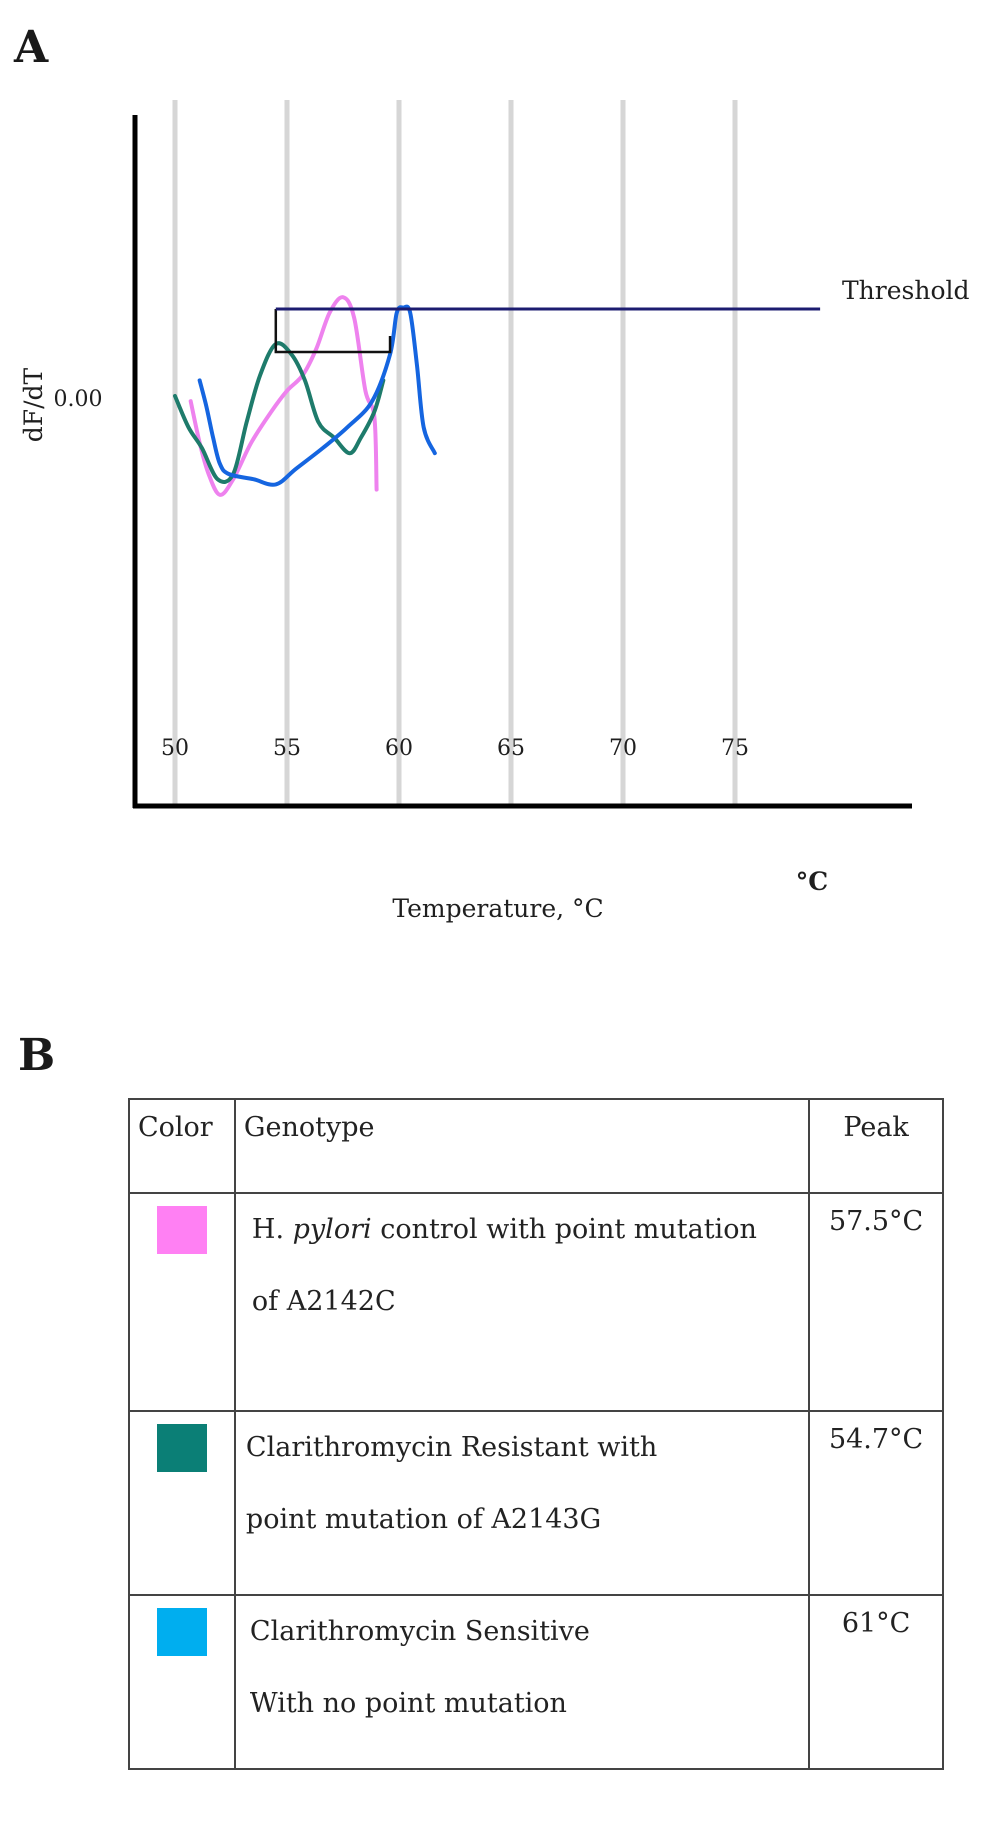 The height and width of the screenshot is (1843, 1000). I want to click on peak-cell: 61°C, so click(876, 1682).